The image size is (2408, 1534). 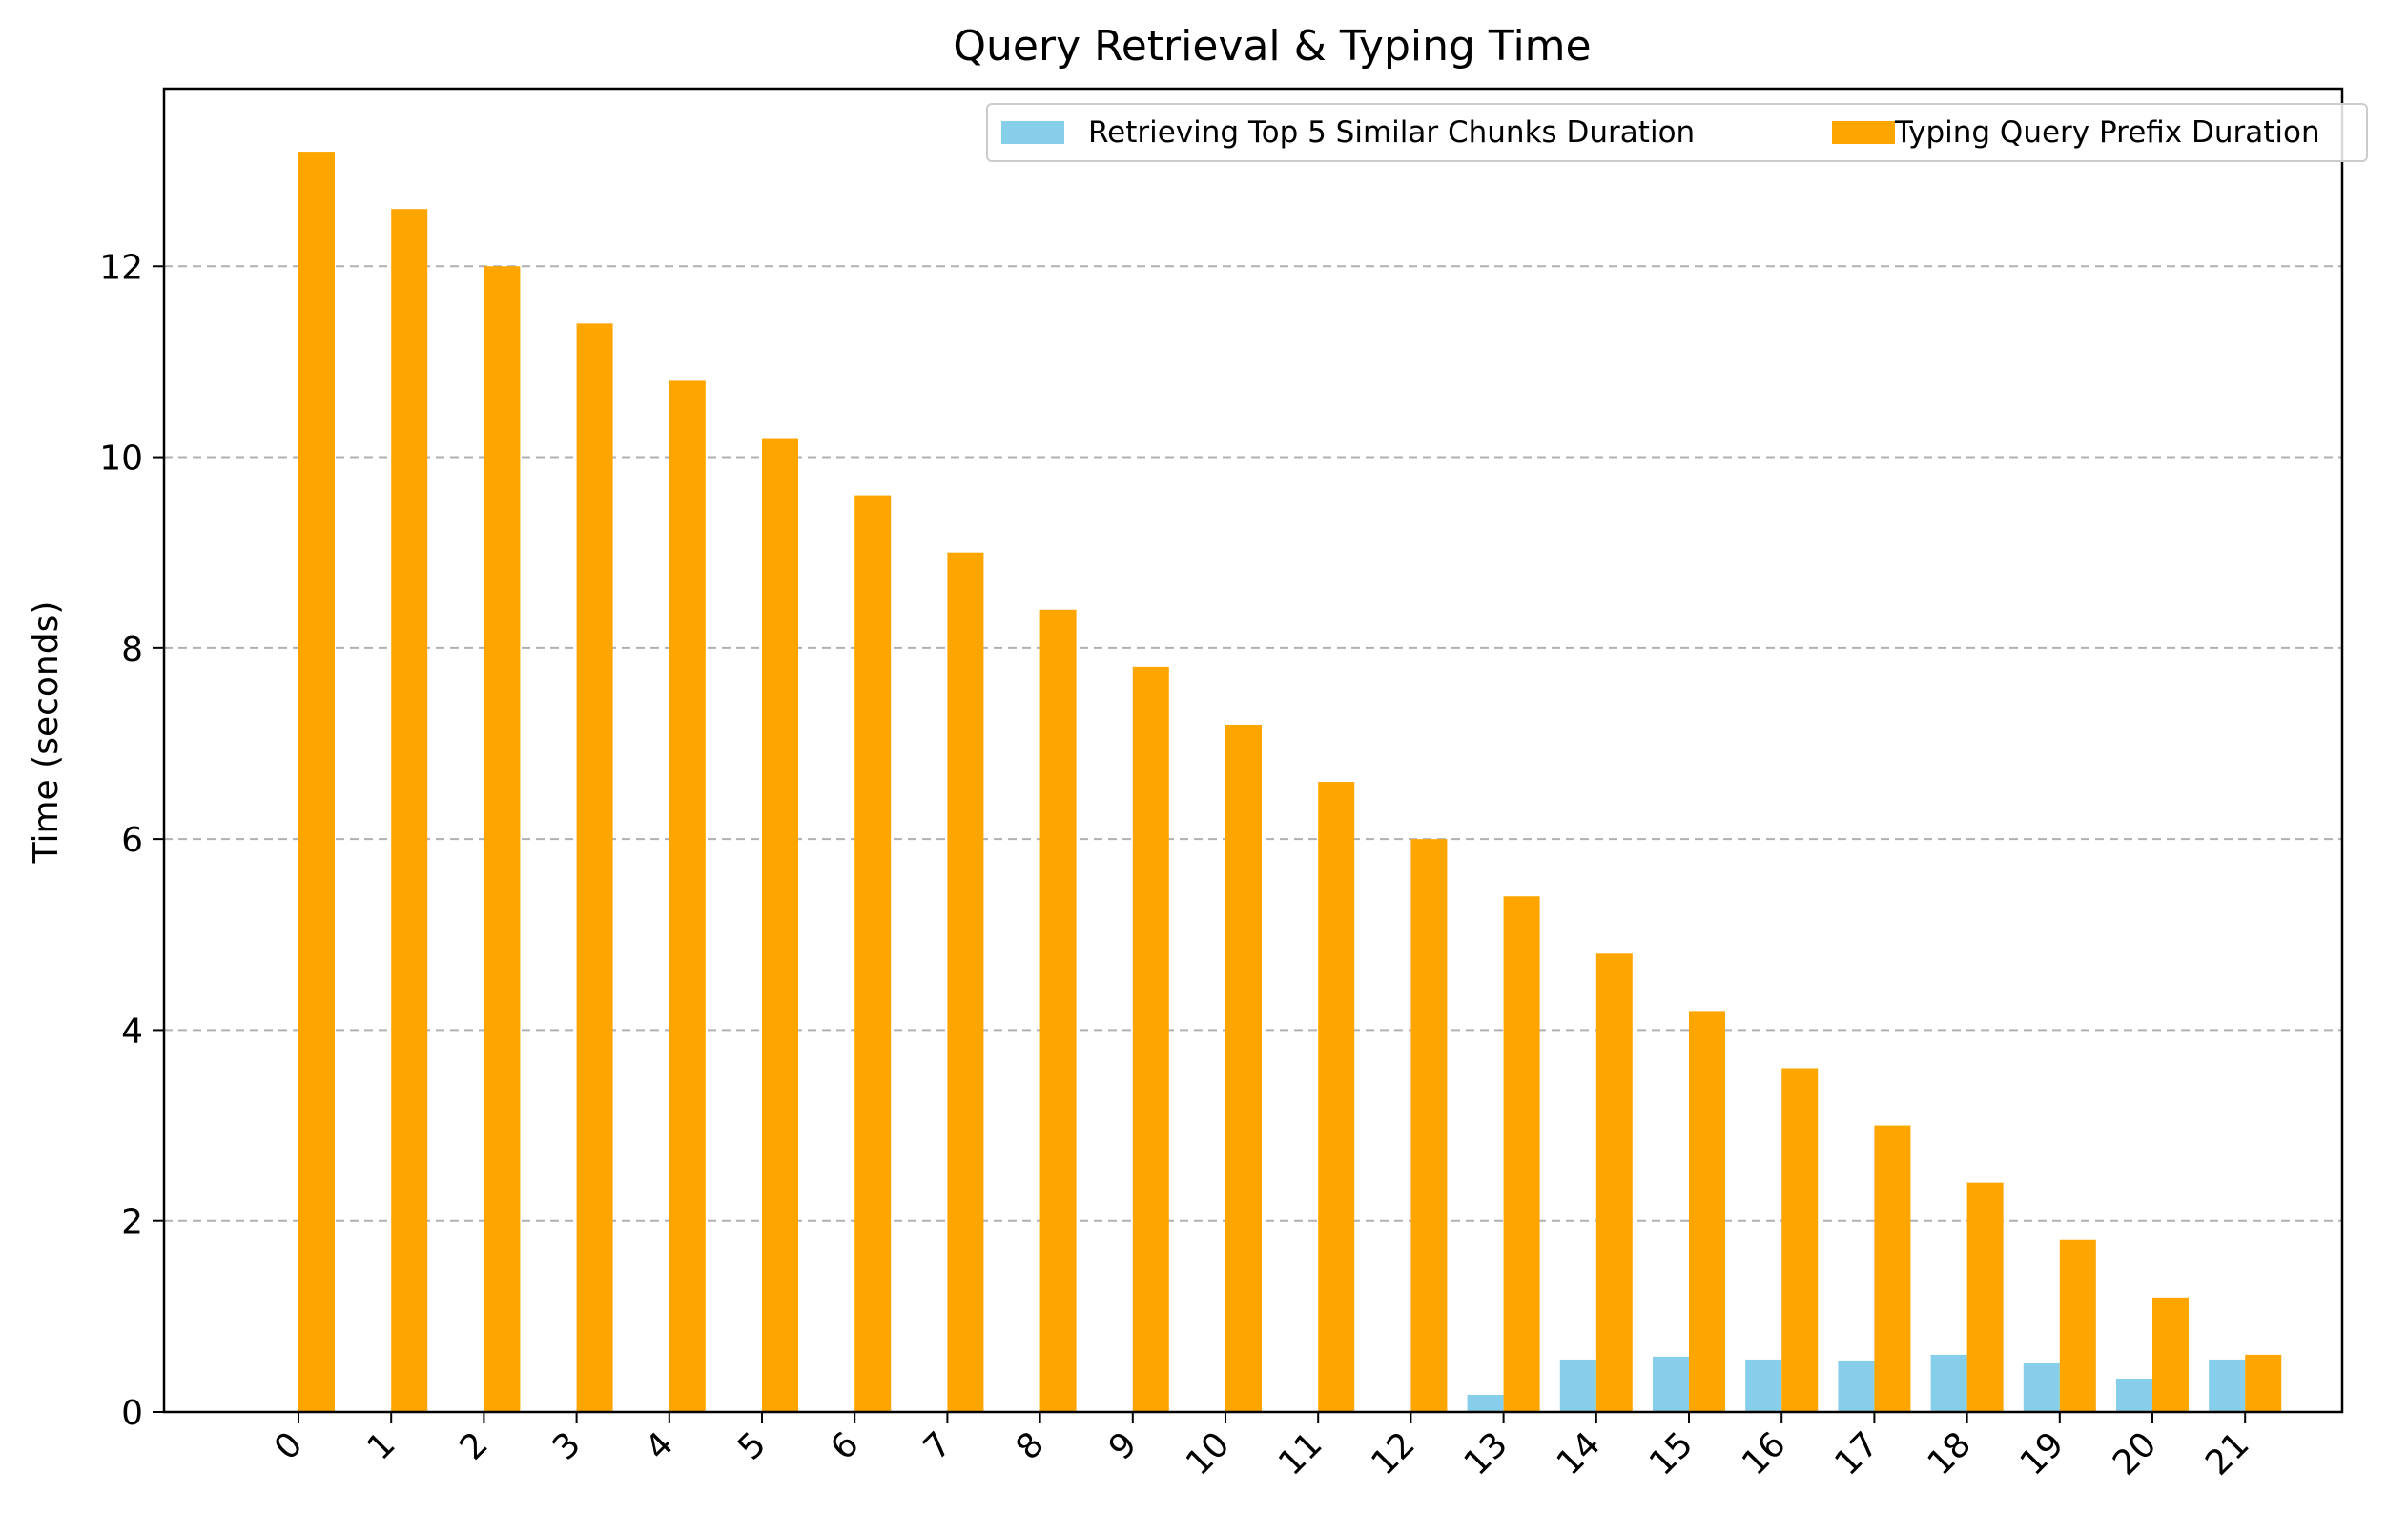 What do you see at coordinates (2135, 1454) in the screenshot?
I see `x-tick-label: 20` at bounding box center [2135, 1454].